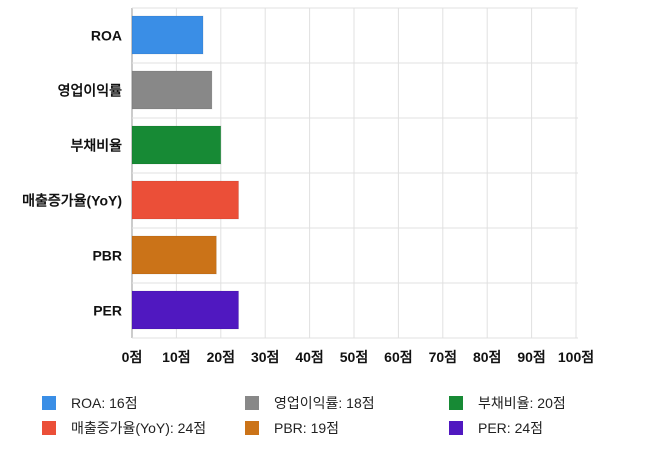 The height and width of the screenshot is (450, 650). What do you see at coordinates (511, 428) in the screenshot?
I see `legend-label: PER: 24점` at bounding box center [511, 428].